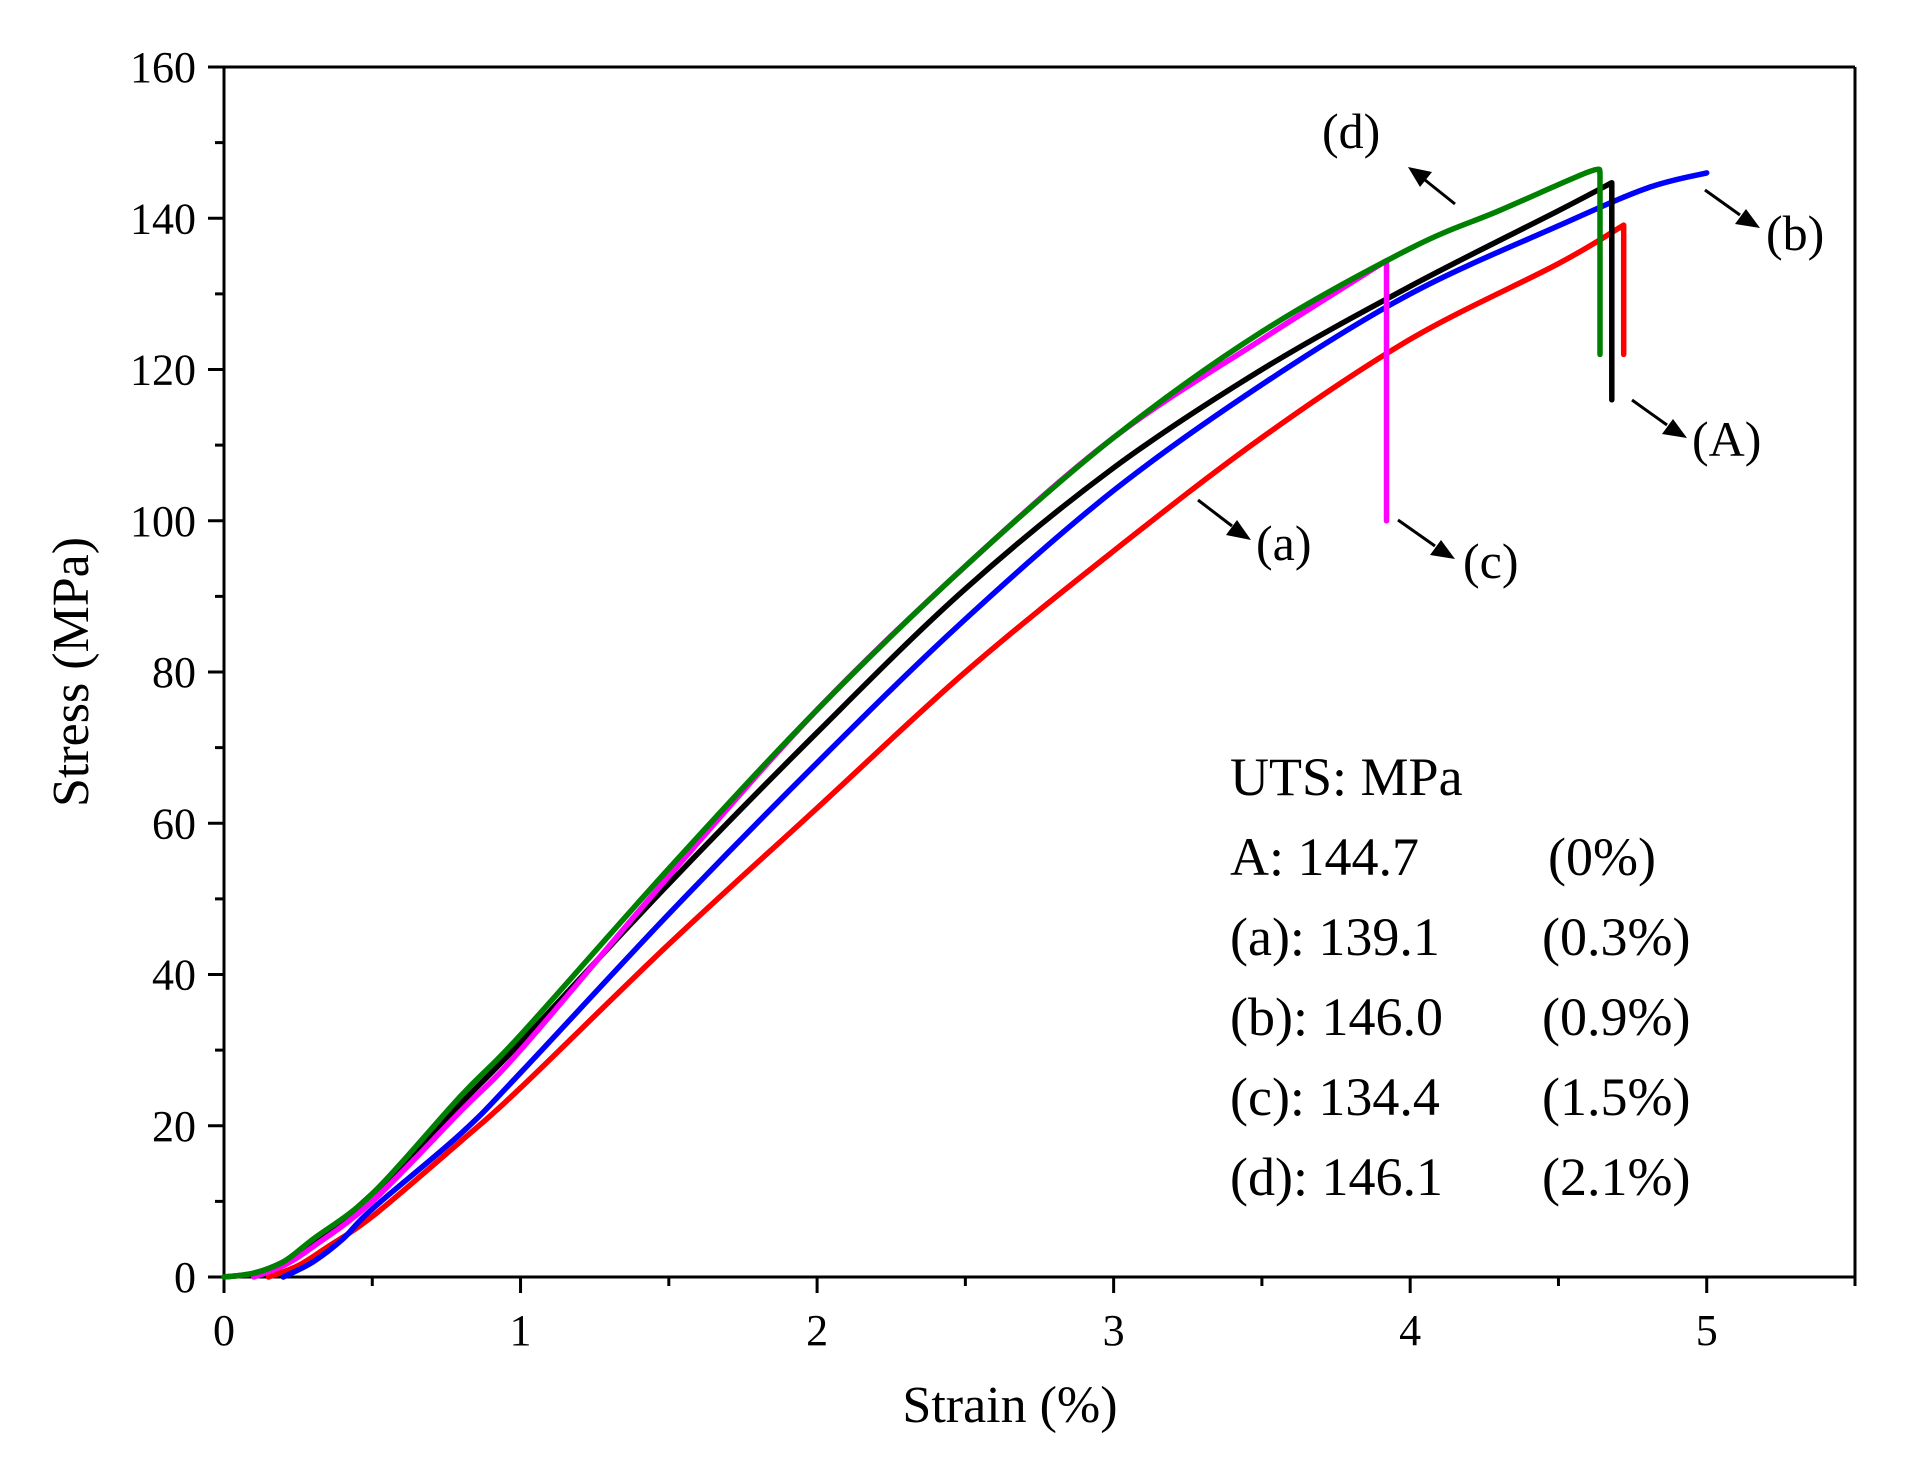  What do you see at coordinates (1649, 412) in the screenshot?
I see `arrow-A-line` at bounding box center [1649, 412].